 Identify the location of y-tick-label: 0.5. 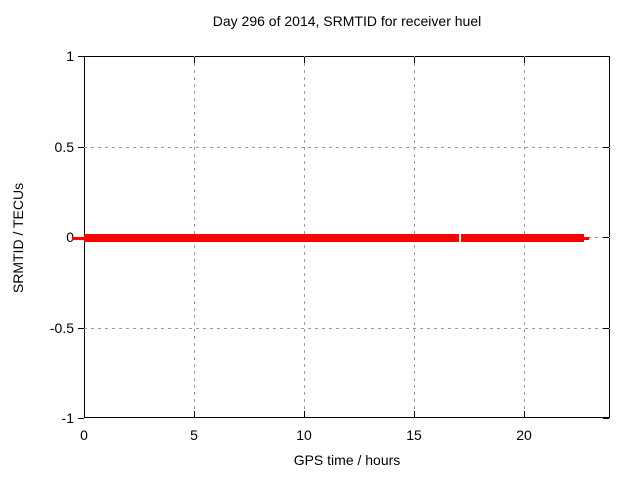
(64, 147).